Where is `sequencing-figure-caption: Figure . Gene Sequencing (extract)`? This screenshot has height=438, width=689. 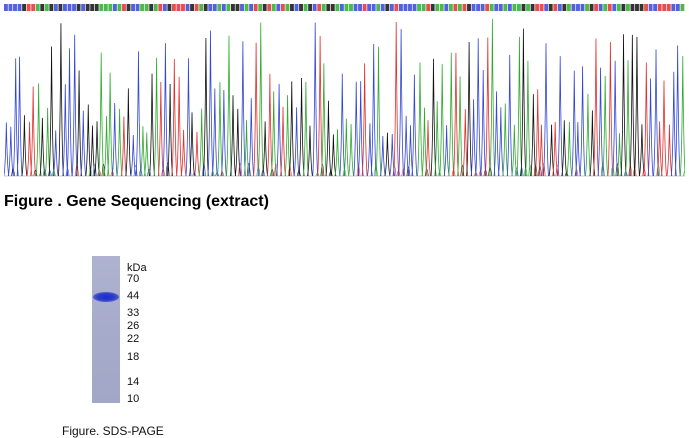
sequencing-figure-caption: Figure . Gene Sequencing (extract) is located at coordinates (136, 201).